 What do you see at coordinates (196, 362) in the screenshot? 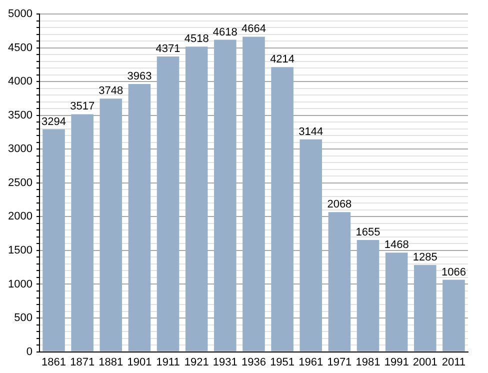
I see `x-tick-label: 1921` at bounding box center [196, 362].